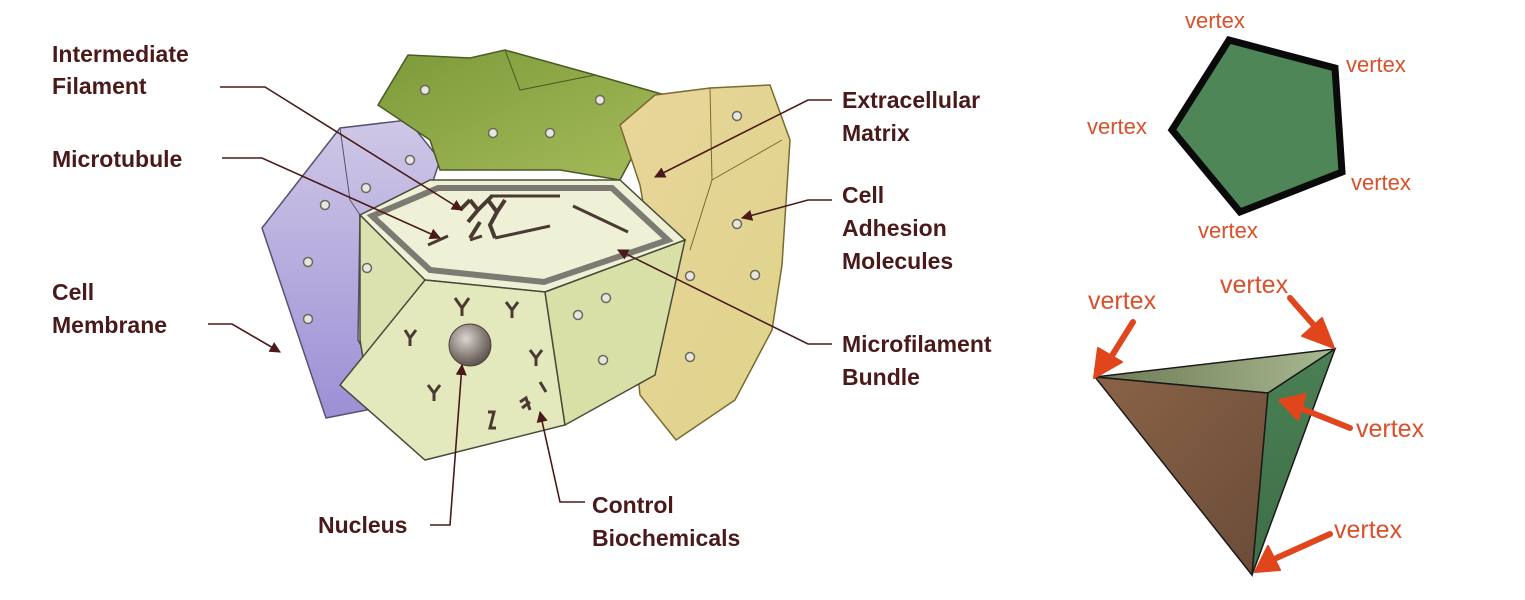 The image size is (1525, 600). I want to click on extracellular-matrix-label: Extracellular Matrix, so click(914, 116).